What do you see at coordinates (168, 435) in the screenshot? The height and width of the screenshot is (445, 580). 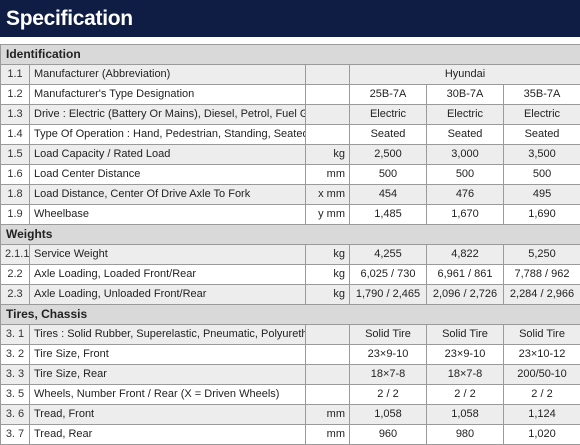 I see `row-description: Tread, Rear` at bounding box center [168, 435].